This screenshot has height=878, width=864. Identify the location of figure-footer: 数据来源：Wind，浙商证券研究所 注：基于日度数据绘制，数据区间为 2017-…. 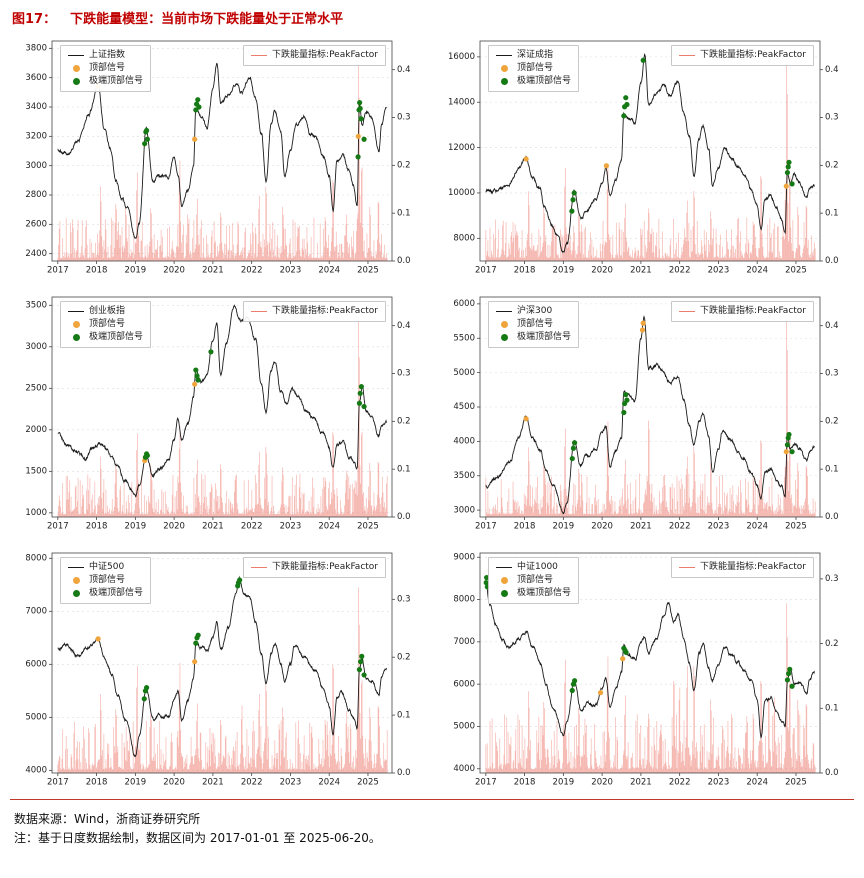
(432, 826).